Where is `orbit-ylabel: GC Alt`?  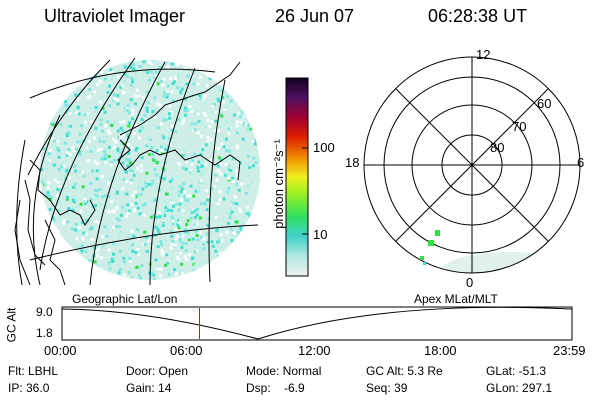
orbit-ylabel: GC Alt is located at coordinates (11, 325).